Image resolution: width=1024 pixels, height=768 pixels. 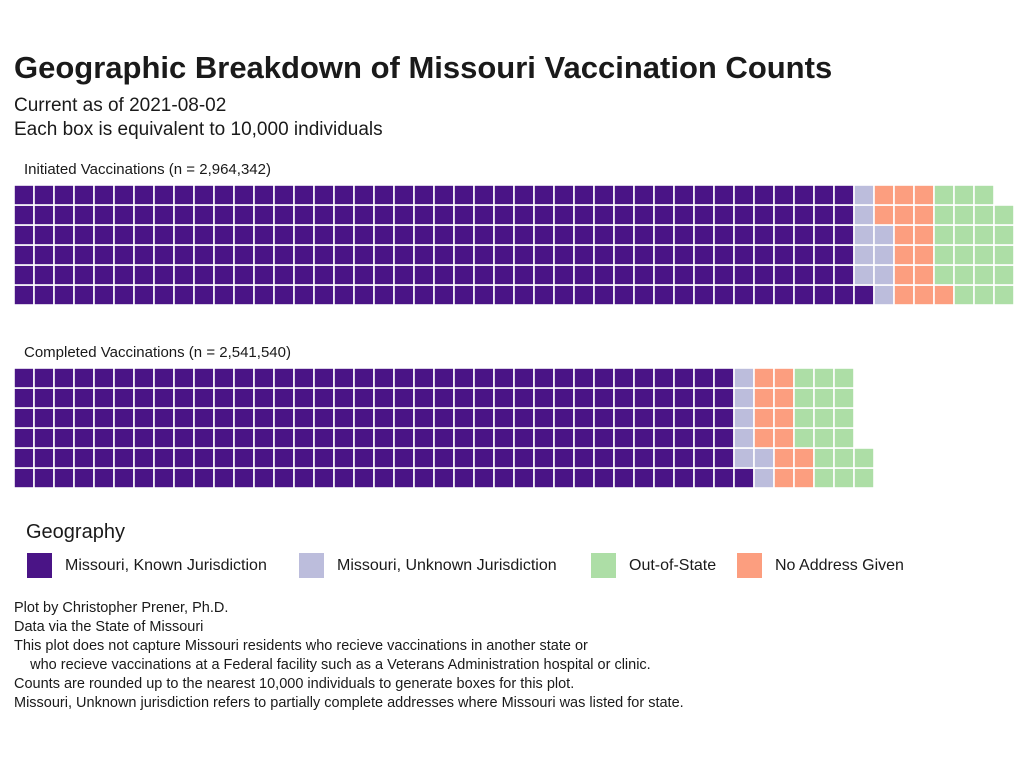 I want to click on legend-title: Geography, so click(x=75, y=532).